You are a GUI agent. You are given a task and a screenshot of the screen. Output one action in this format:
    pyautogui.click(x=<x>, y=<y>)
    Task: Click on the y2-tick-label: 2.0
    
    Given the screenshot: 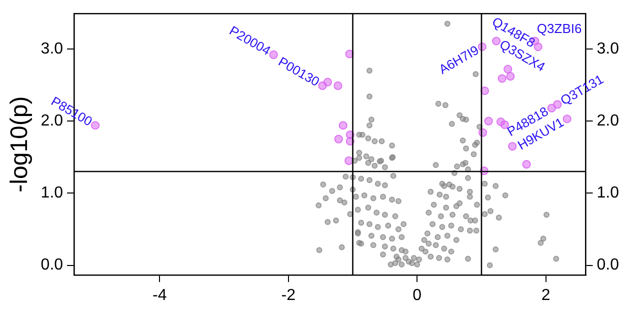 What is the action you would take?
    pyautogui.click(x=608, y=121)
    